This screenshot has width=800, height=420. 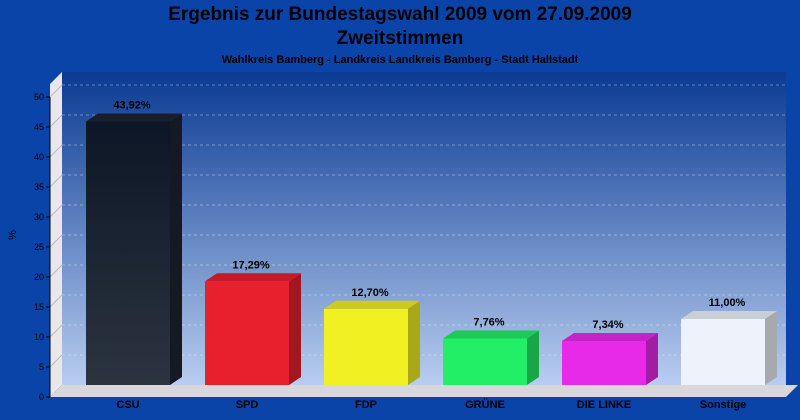 What do you see at coordinates (485, 404) in the screenshot?
I see `x-tick-label: GRÜNE` at bounding box center [485, 404].